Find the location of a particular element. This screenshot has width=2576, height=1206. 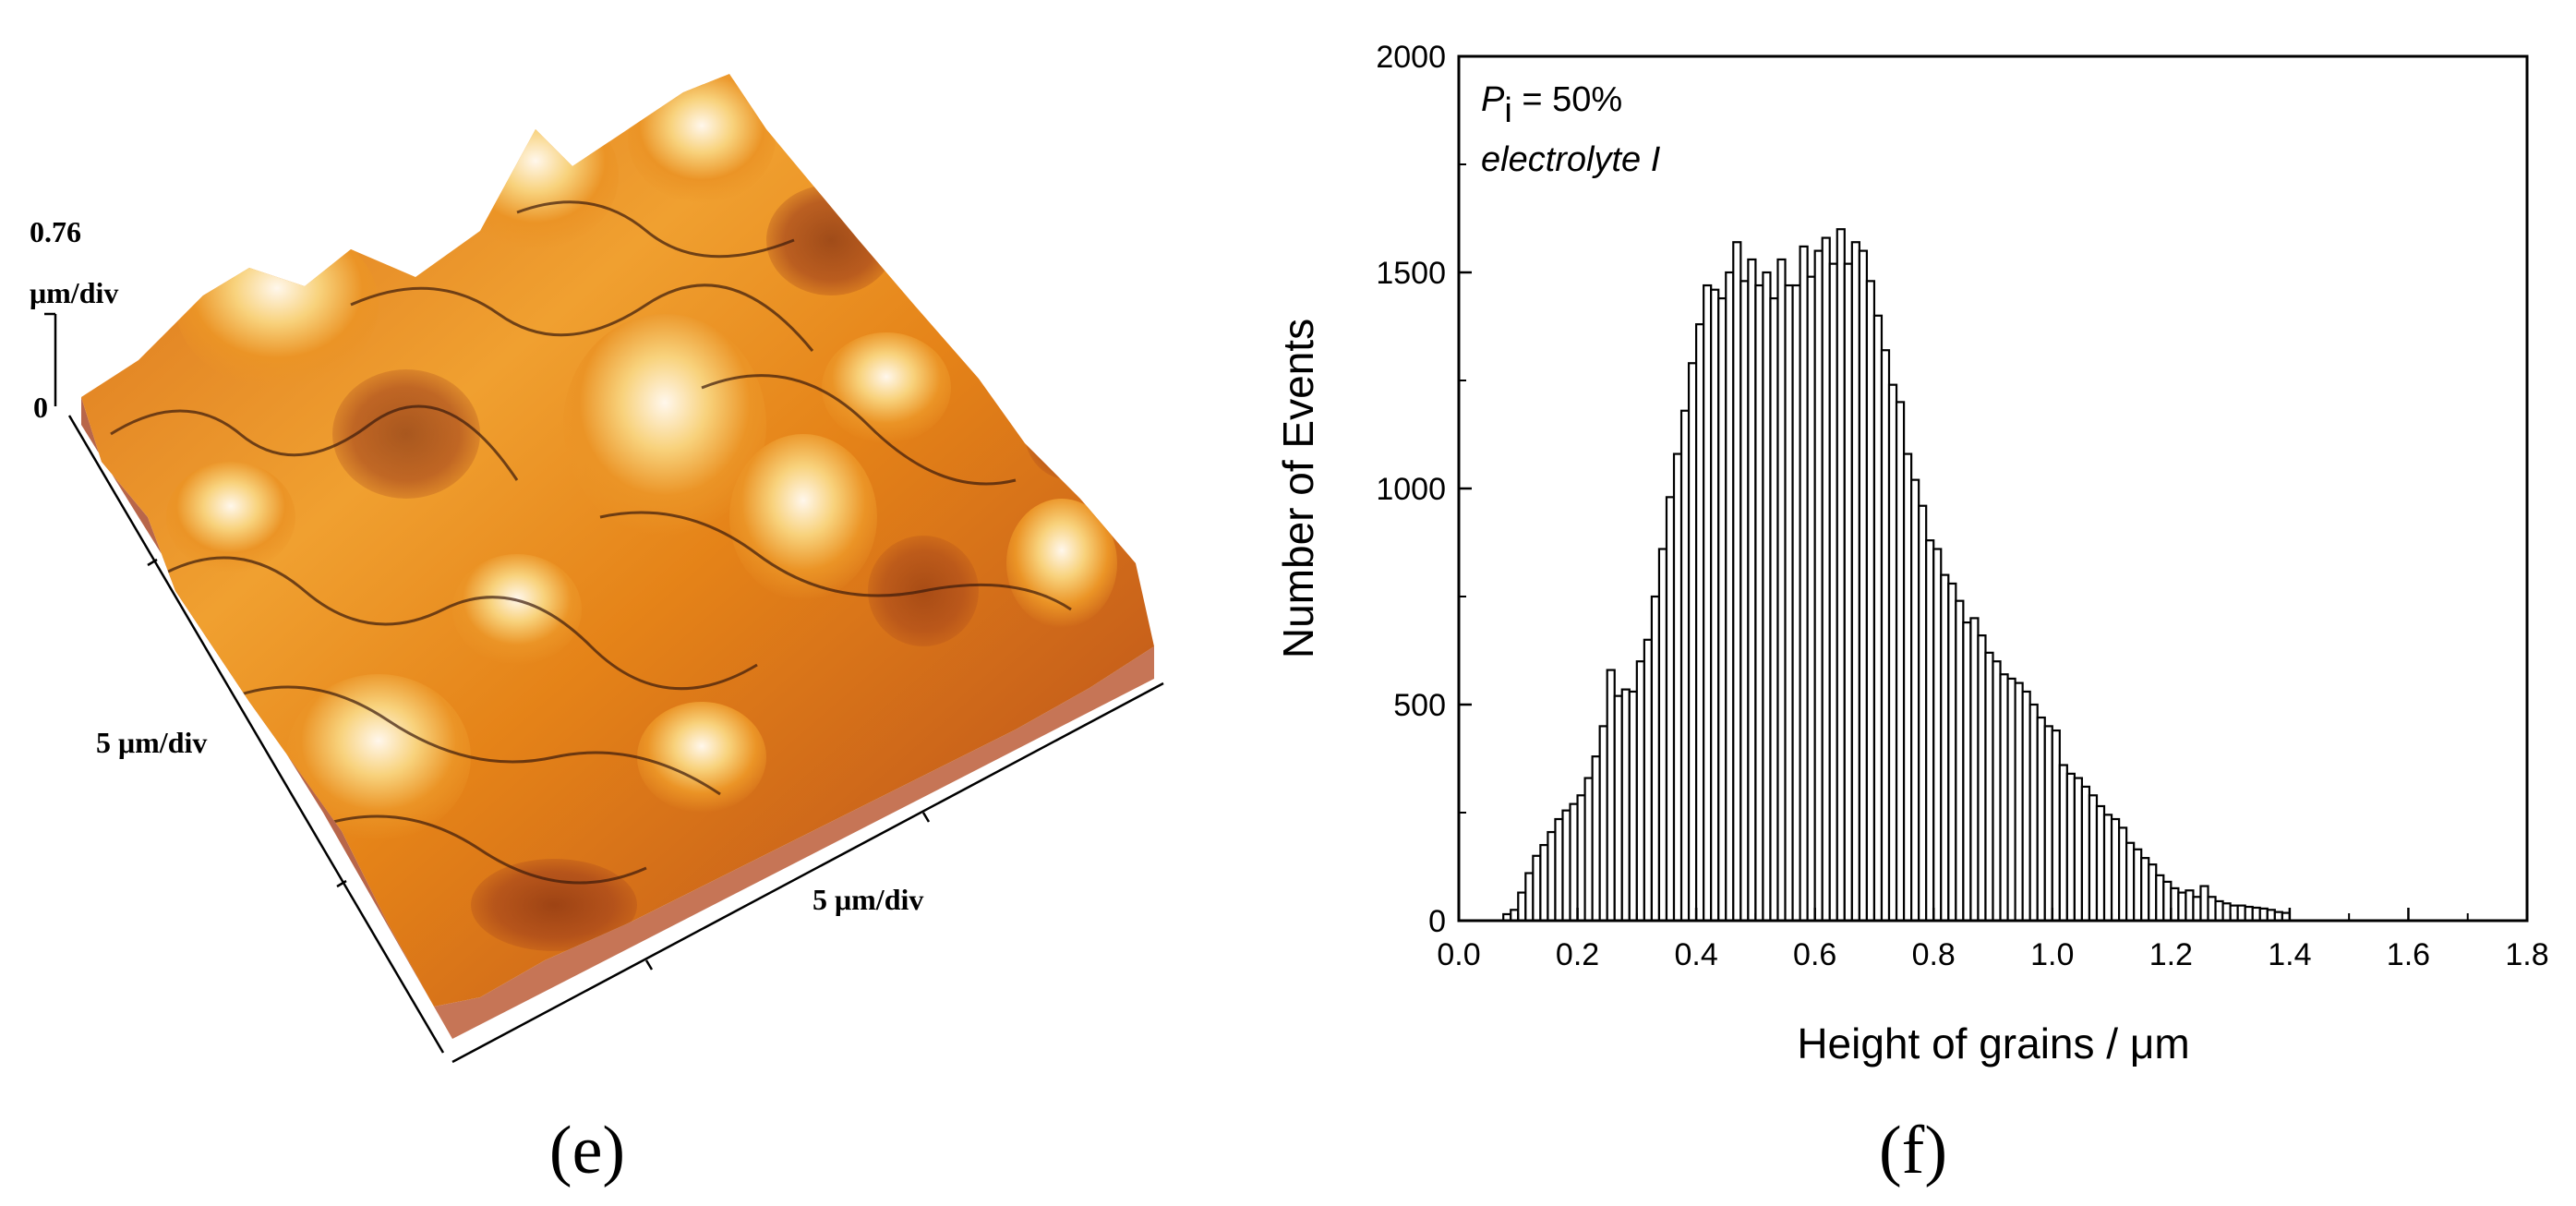

y-tick-label: 1000 is located at coordinates (1411, 489).